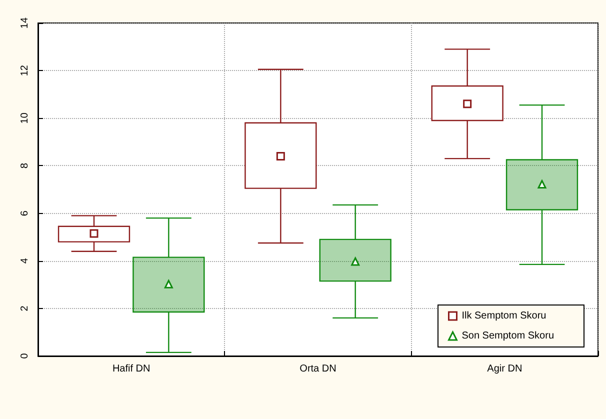 The width and height of the screenshot is (606, 419). What do you see at coordinates (25, 308) in the screenshot?
I see `y-tick-label: 2` at bounding box center [25, 308].